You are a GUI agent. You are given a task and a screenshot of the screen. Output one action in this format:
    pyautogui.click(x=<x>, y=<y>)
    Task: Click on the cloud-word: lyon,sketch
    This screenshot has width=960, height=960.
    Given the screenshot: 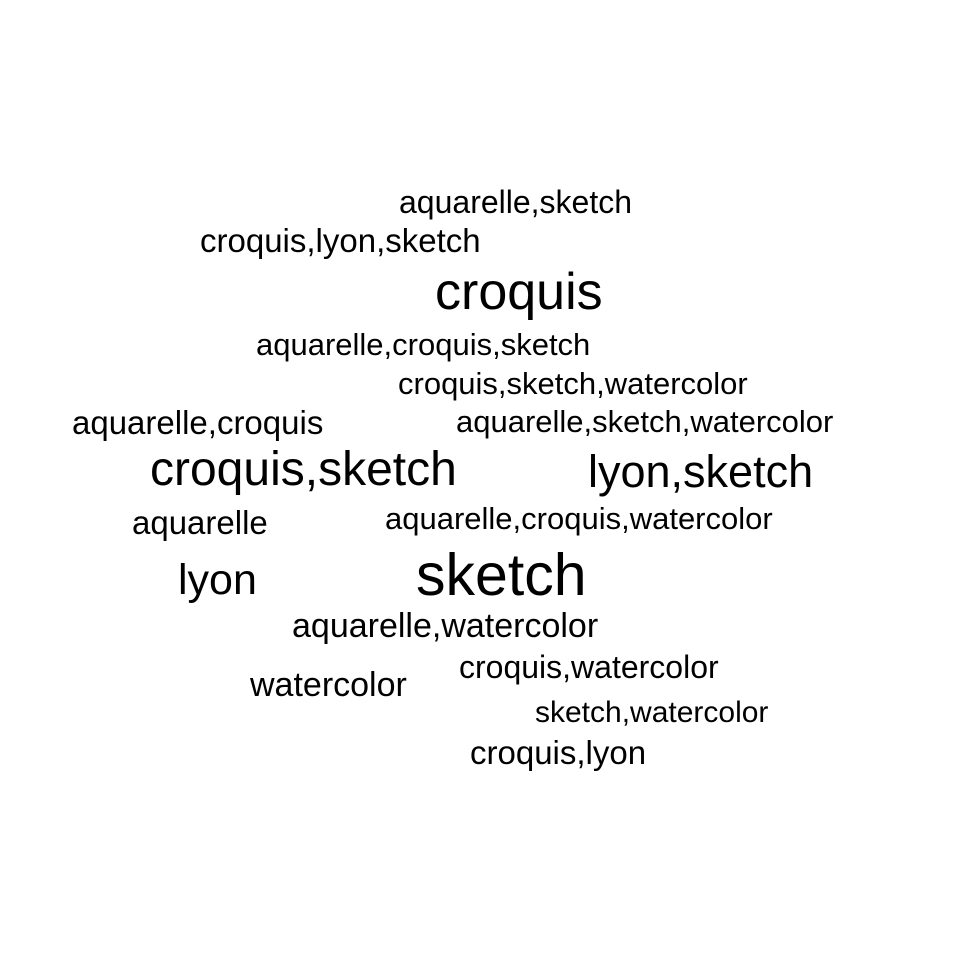 What is the action you would take?
    pyautogui.click(x=701, y=471)
    